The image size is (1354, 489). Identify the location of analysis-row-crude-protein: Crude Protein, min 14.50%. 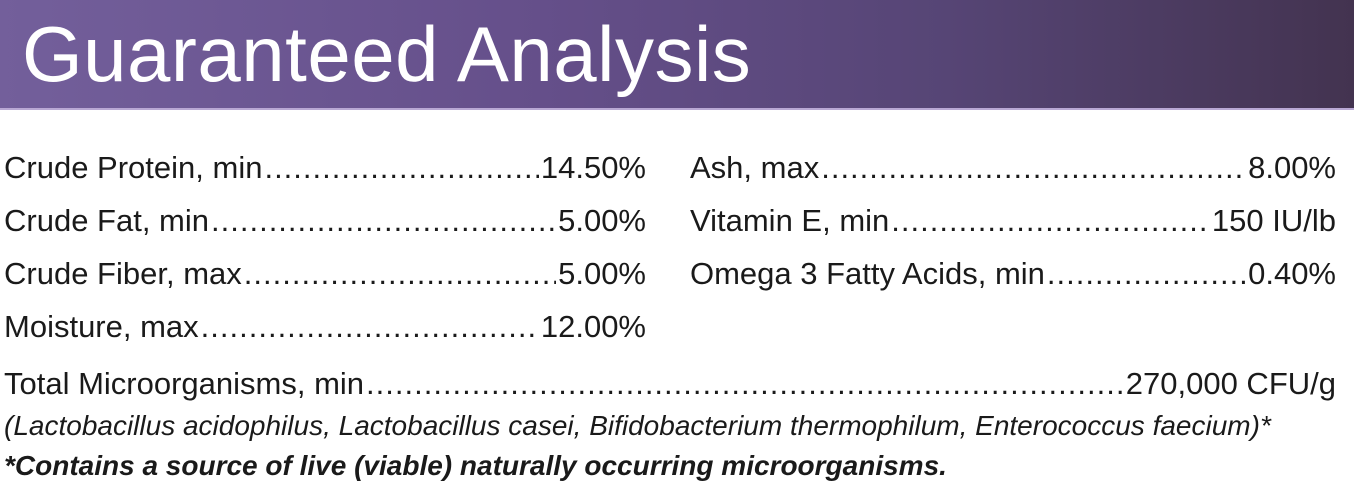
(325, 168).